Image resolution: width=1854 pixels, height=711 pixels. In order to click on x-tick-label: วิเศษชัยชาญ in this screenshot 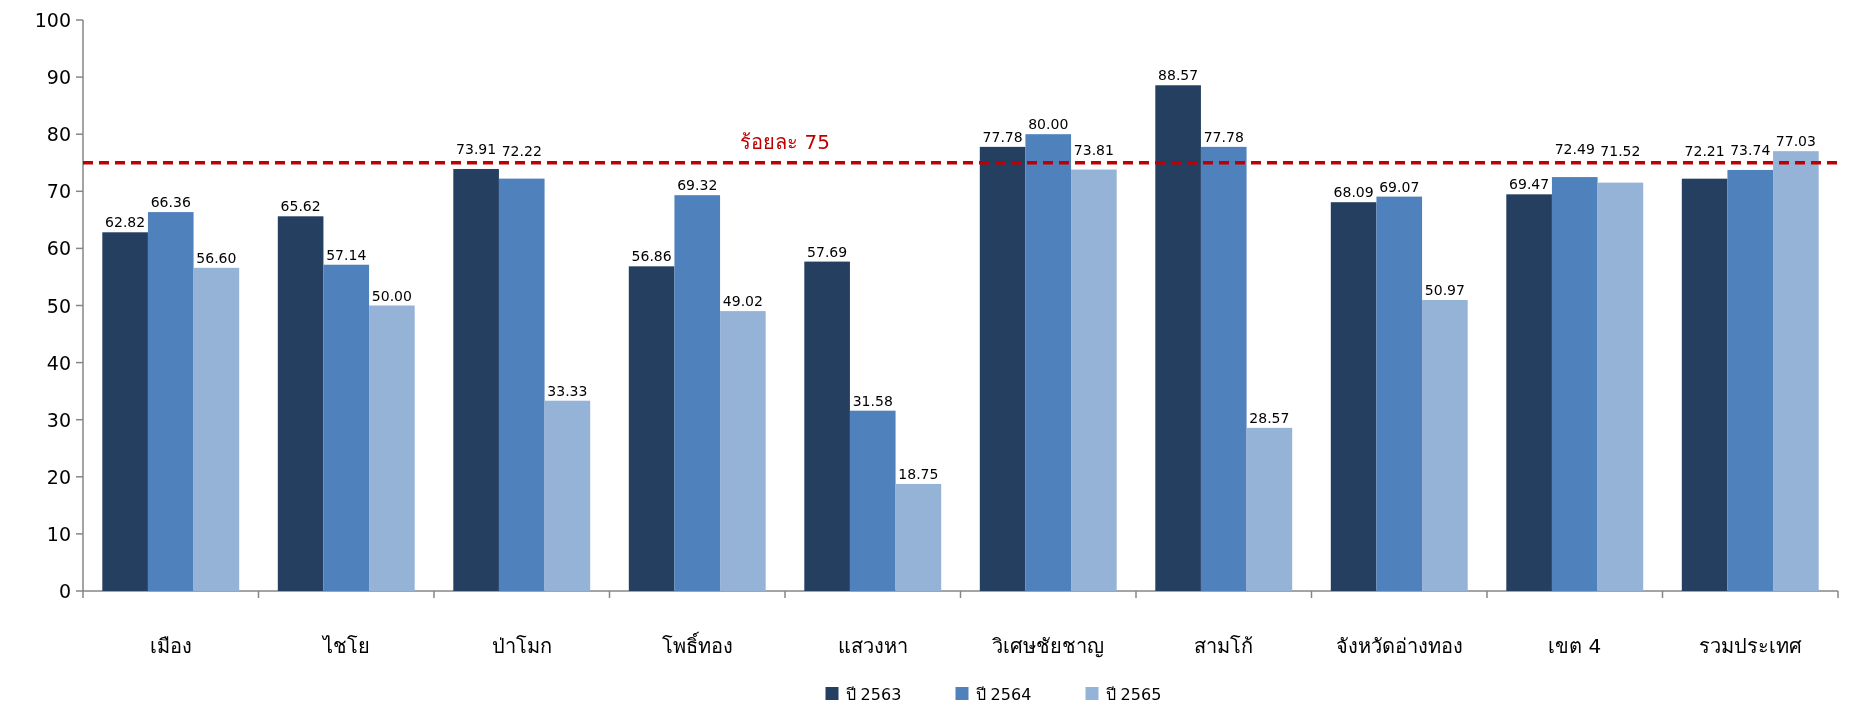, I will do `click(1048, 646)`.